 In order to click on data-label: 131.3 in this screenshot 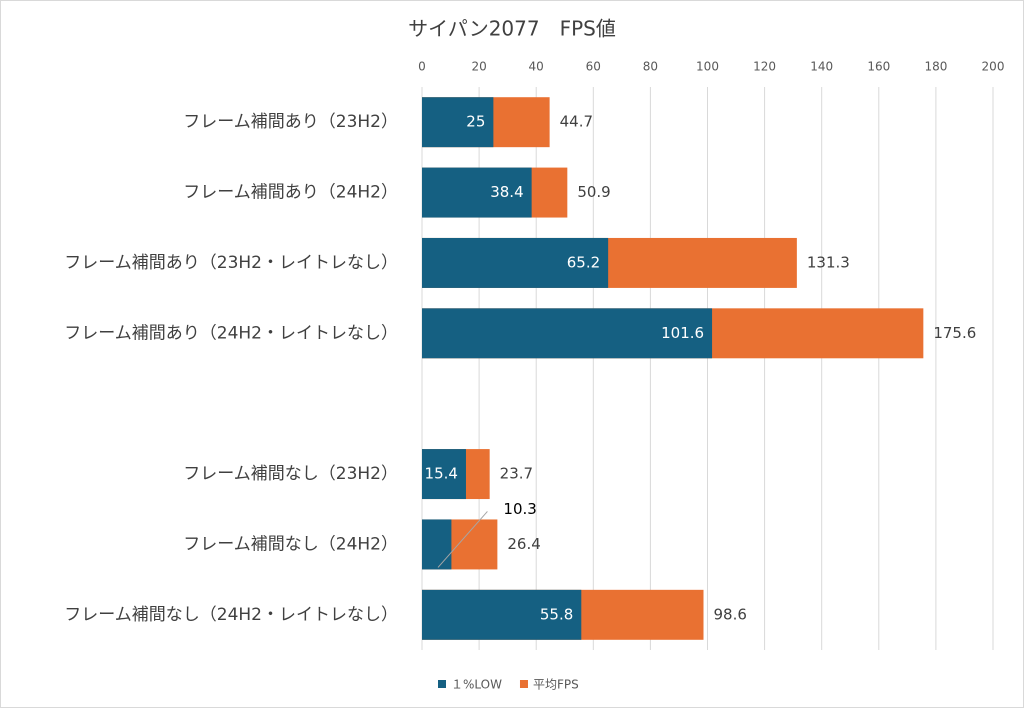, I will do `click(828, 262)`.